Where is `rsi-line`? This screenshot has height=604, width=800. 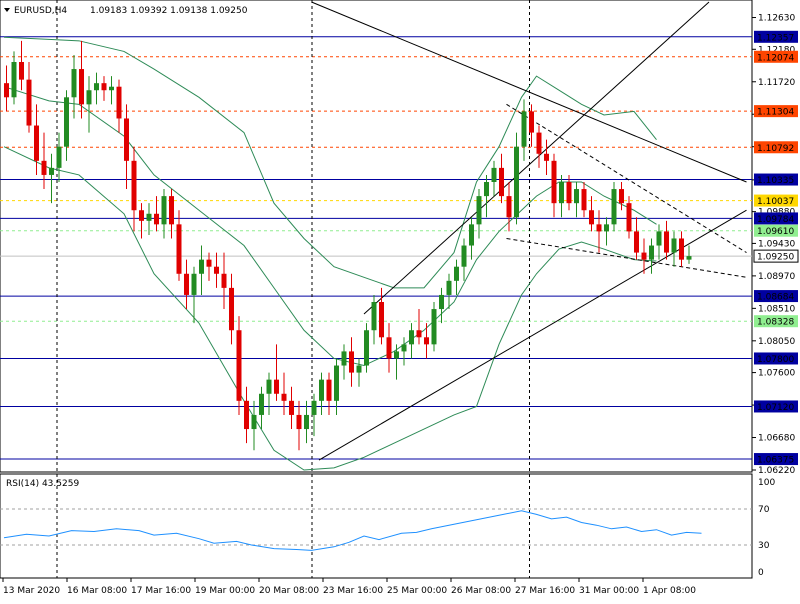
rsi-line is located at coordinates (352, 530).